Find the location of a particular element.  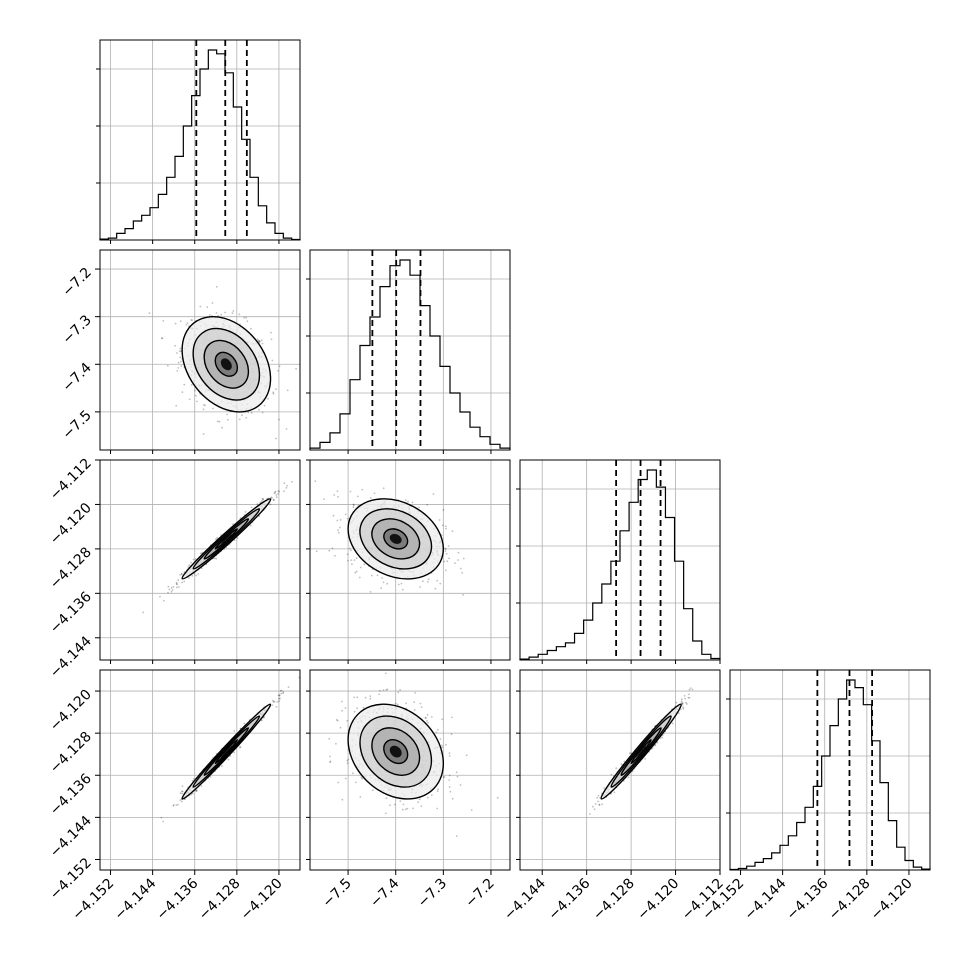

x-tick-label: −4.128 is located at coordinates (614, 900).